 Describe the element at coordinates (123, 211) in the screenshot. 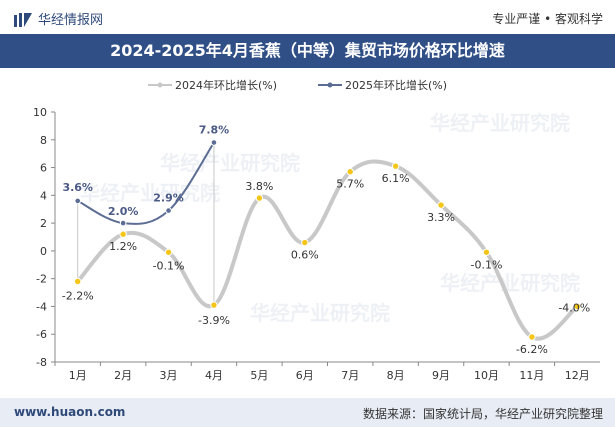

I see `data-label-2025: 2.0%` at that location.